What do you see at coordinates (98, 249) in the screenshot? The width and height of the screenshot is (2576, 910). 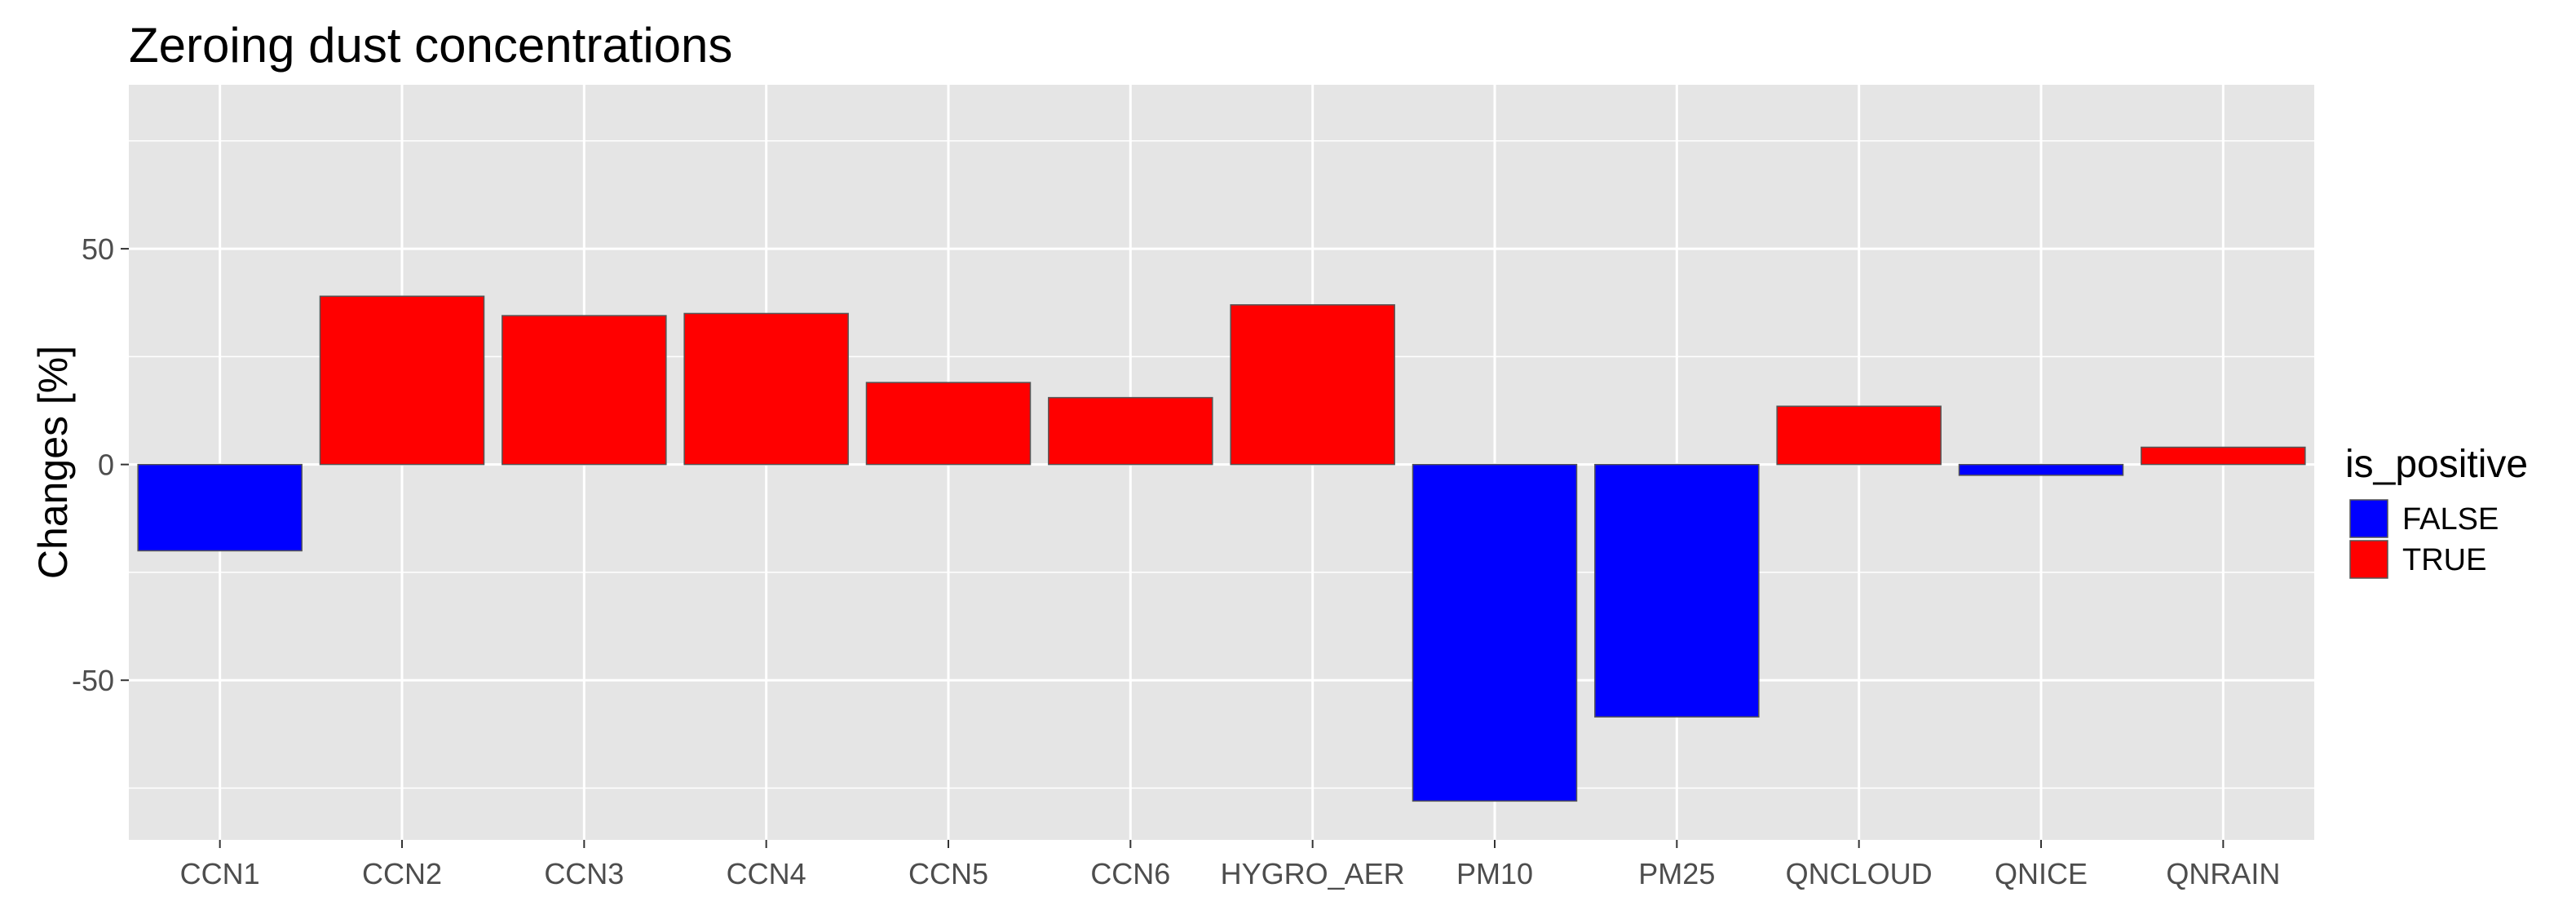 I see `y-tick-label: 50` at bounding box center [98, 249].